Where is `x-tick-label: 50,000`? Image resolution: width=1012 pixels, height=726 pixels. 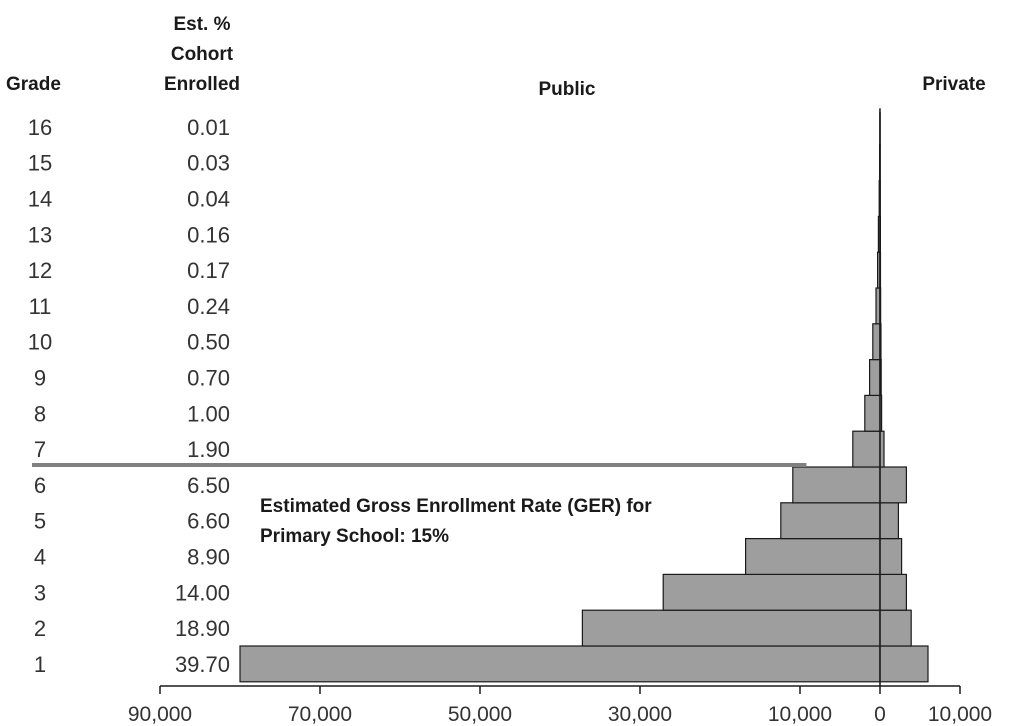
x-tick-label: 50,000 is located at coordinates (480, 714).